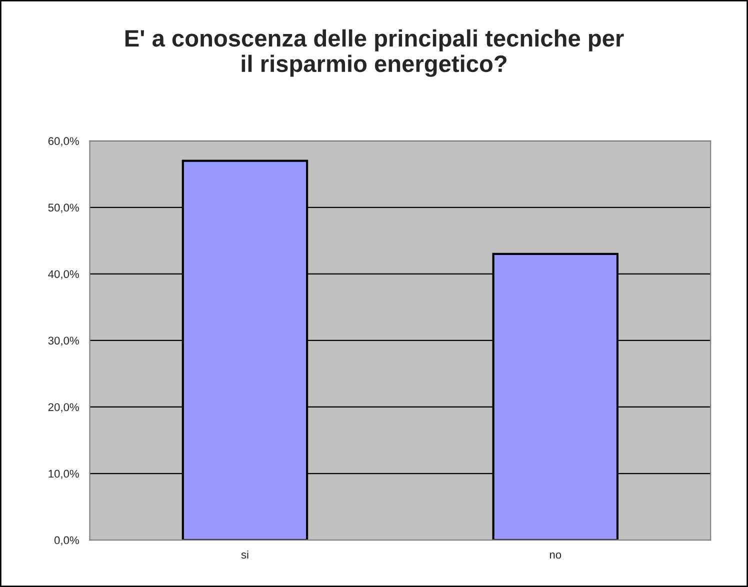  I want to click on y-tick-label: 60,0%, so click(63, 141).